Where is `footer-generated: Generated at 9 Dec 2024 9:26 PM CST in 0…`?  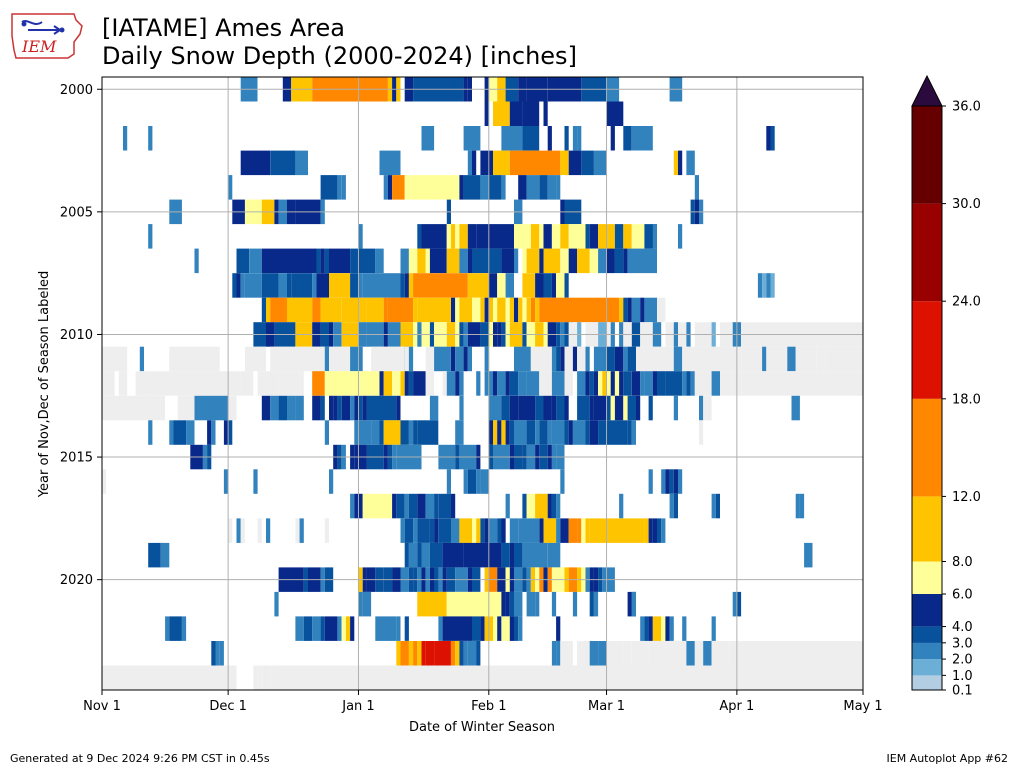
footer-generated: Generated at 9 Dec 2024 9:26 PM CST in 0… is located at coordinates (140, 758).